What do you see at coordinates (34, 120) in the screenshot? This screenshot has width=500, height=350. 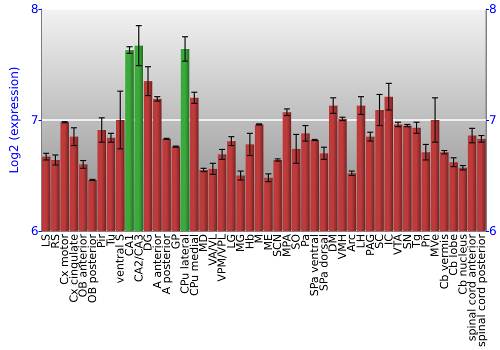 I see `y-tick-label: 7` at bounding box center [34, 120].